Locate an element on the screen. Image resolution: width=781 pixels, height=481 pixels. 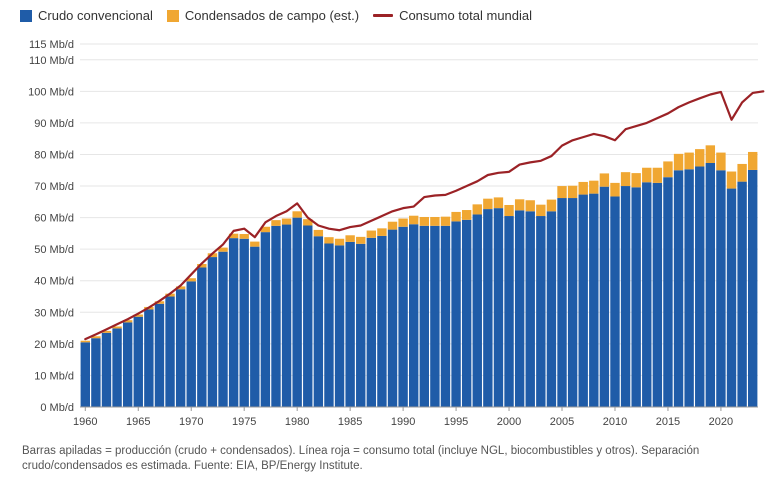
bar-crude-1961 is located at coordinates (96, 372).